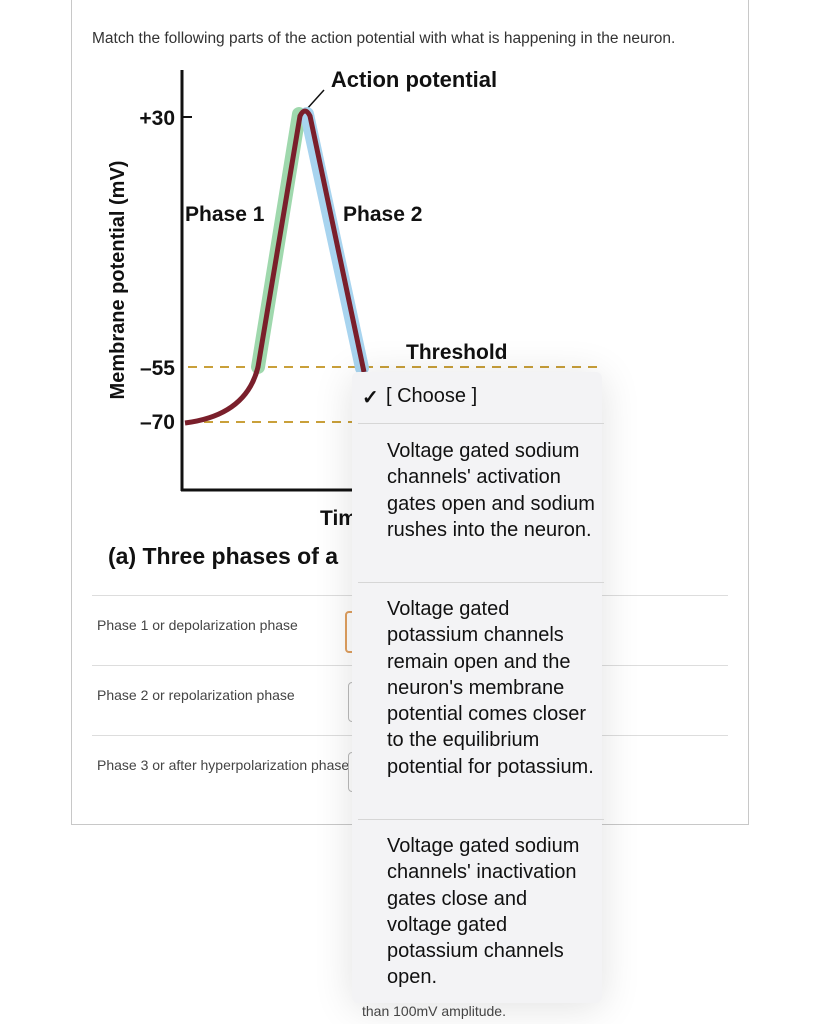 The image size is (821, 1024). I want to click on potential-curve, so click(275, 267).